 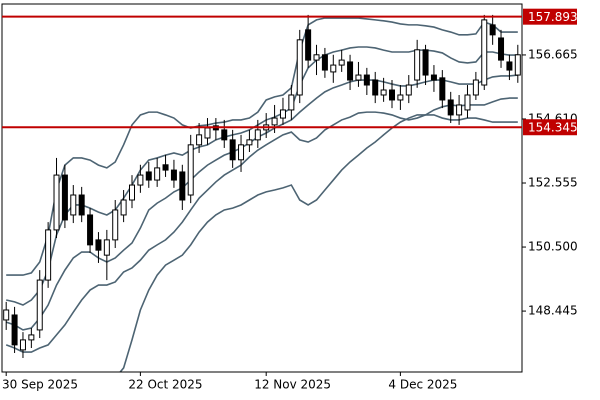 What do you see at coordinates (553, 247) in the screenshot?
I see `y-tick-label: 150.500` at bounding box center [553, 247].